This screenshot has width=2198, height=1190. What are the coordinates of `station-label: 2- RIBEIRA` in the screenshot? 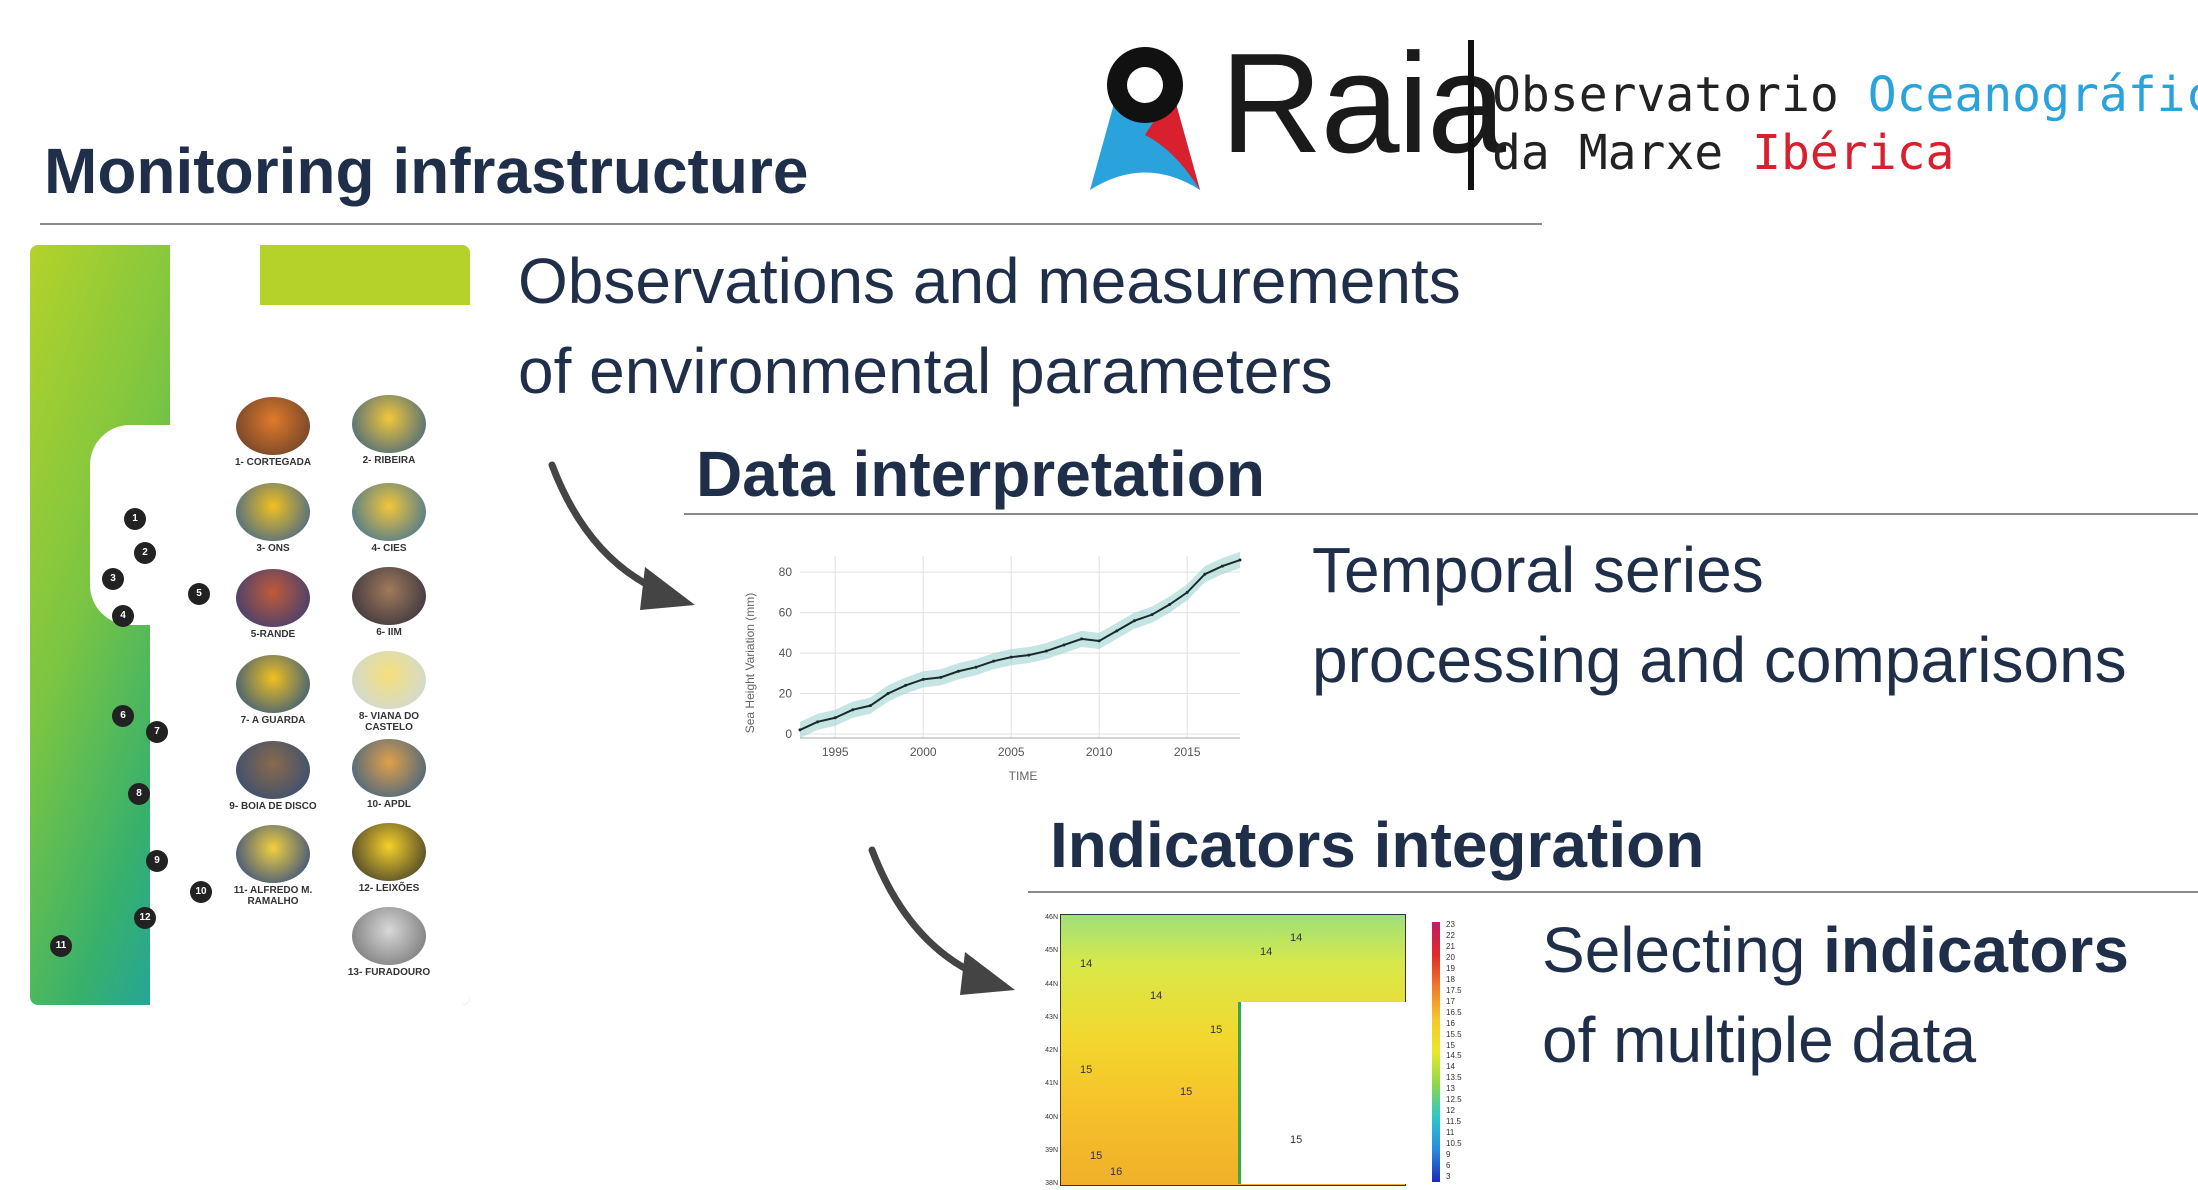 It's located at (389, 460).